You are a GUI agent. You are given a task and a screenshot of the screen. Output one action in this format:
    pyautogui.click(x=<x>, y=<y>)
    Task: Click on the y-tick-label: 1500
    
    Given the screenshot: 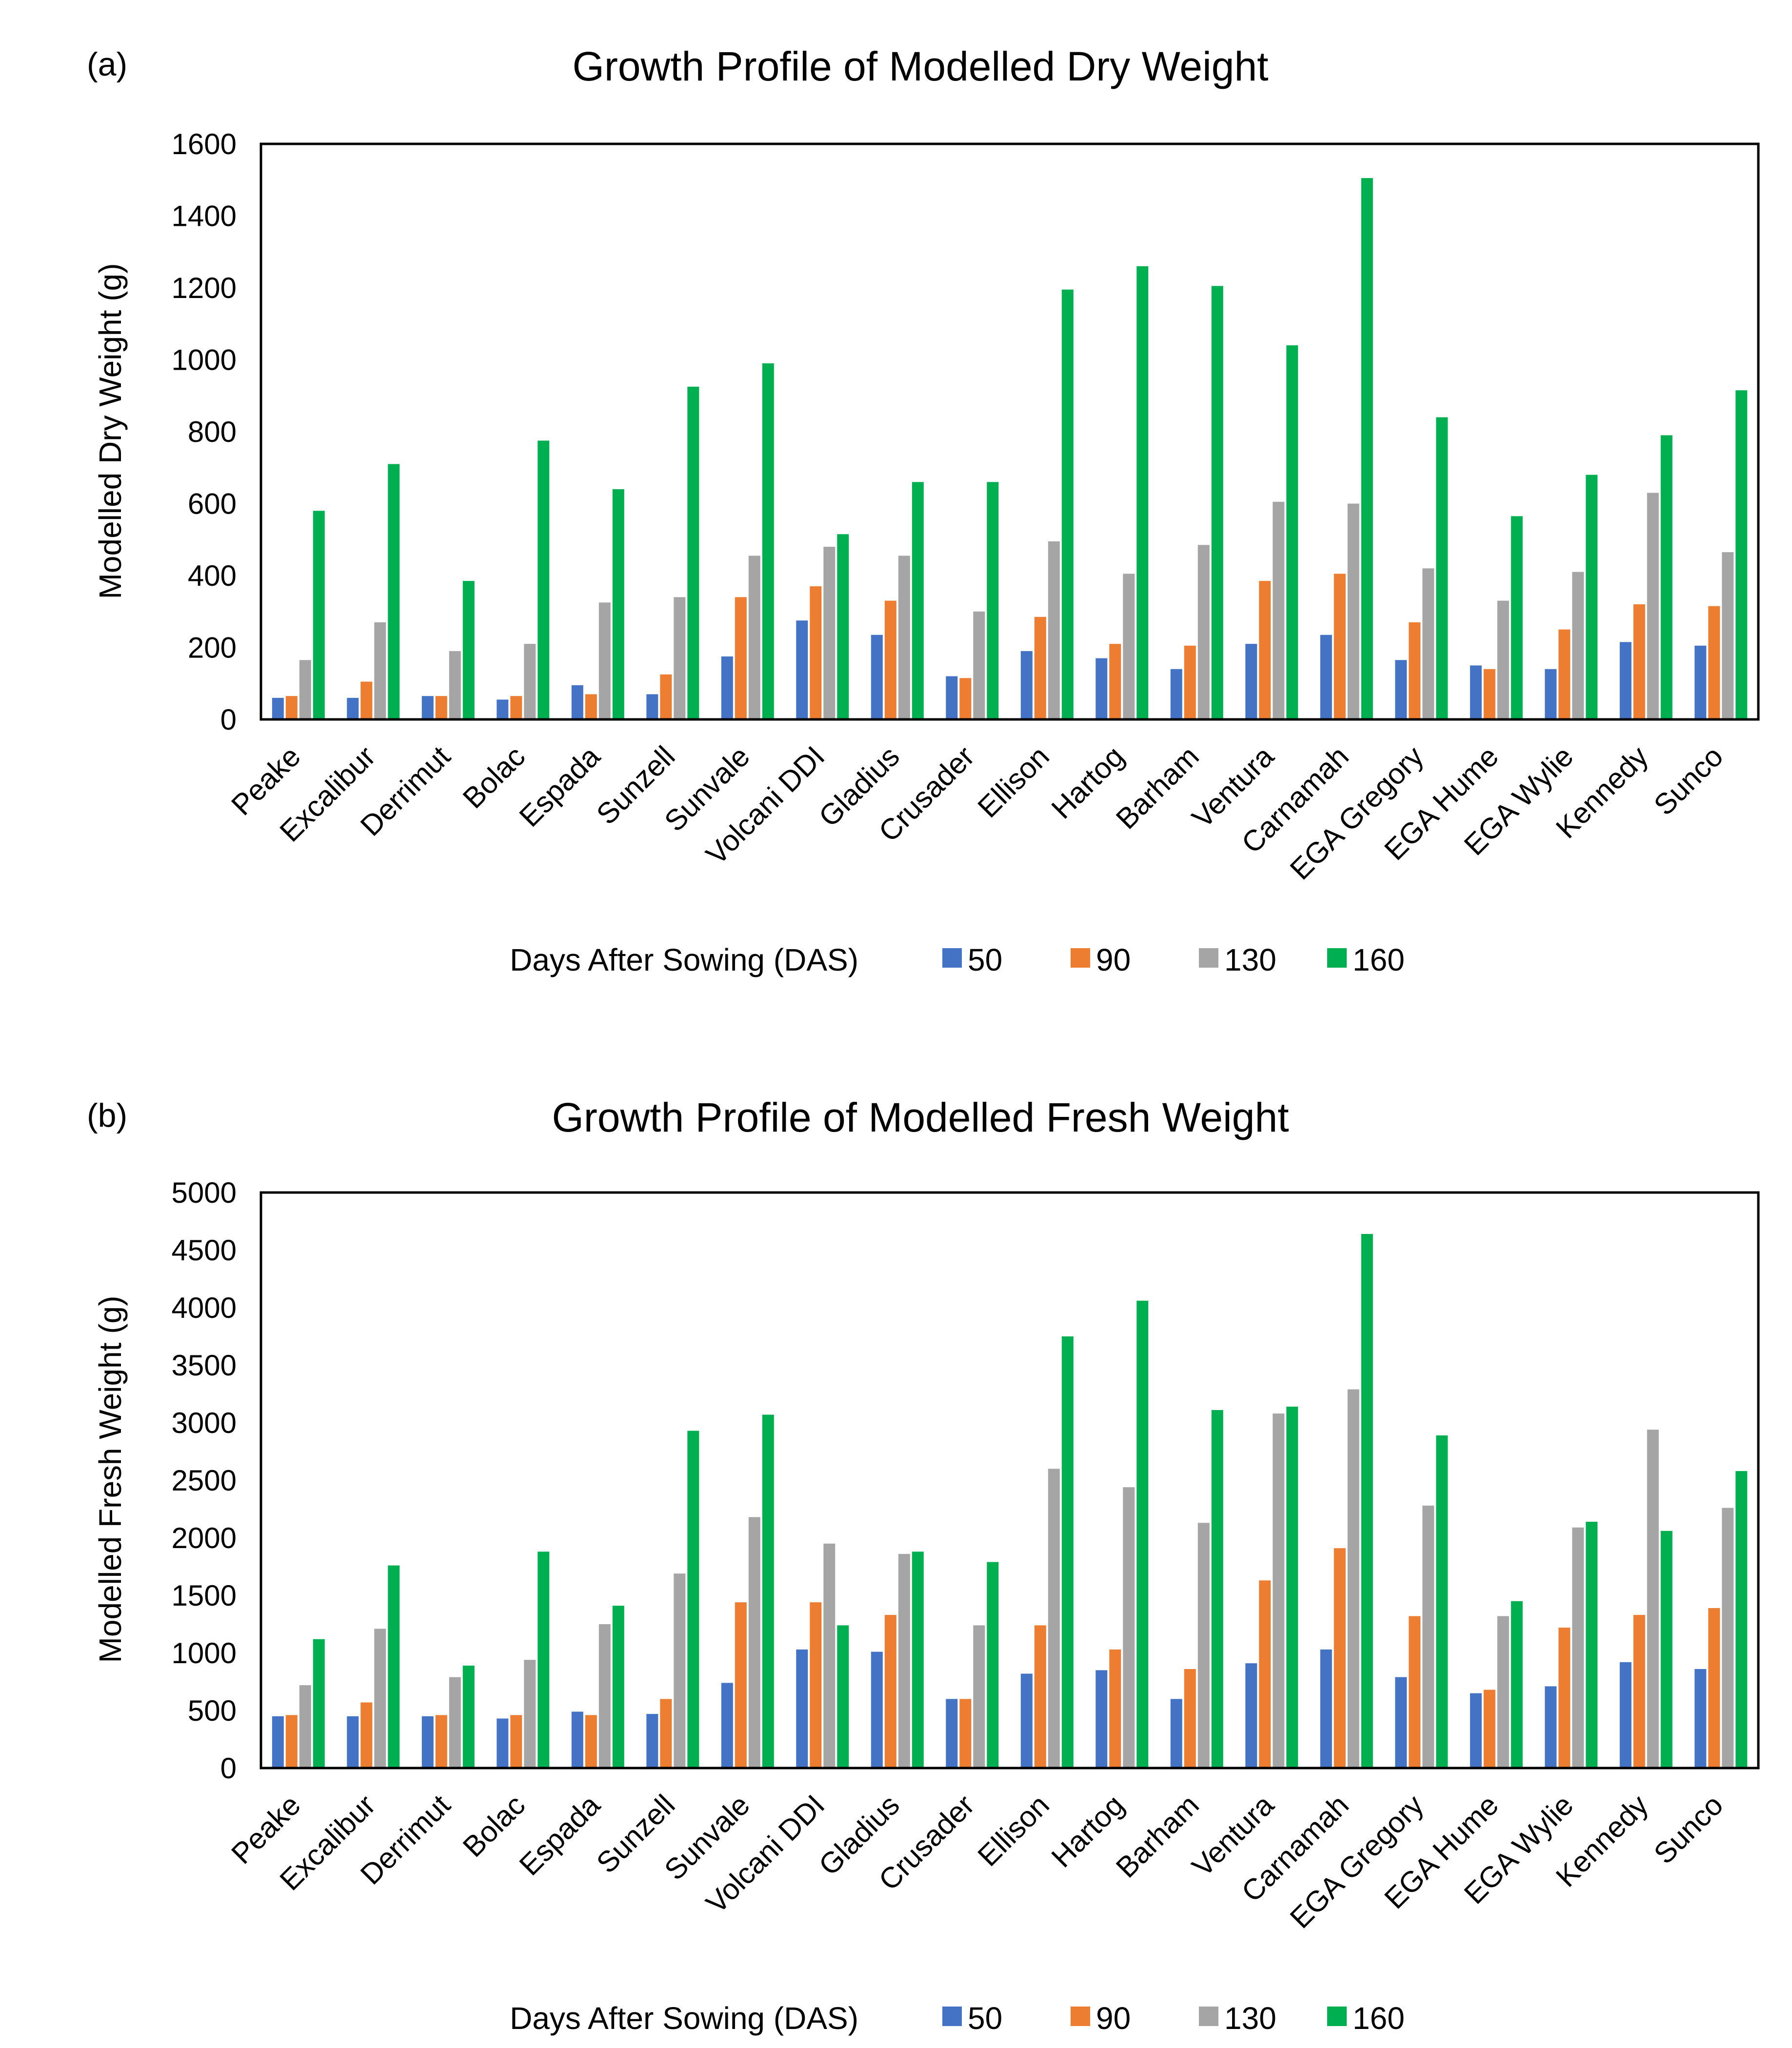 What is the action you would take?
    pyautogui.click(x=205, y=1595)
    